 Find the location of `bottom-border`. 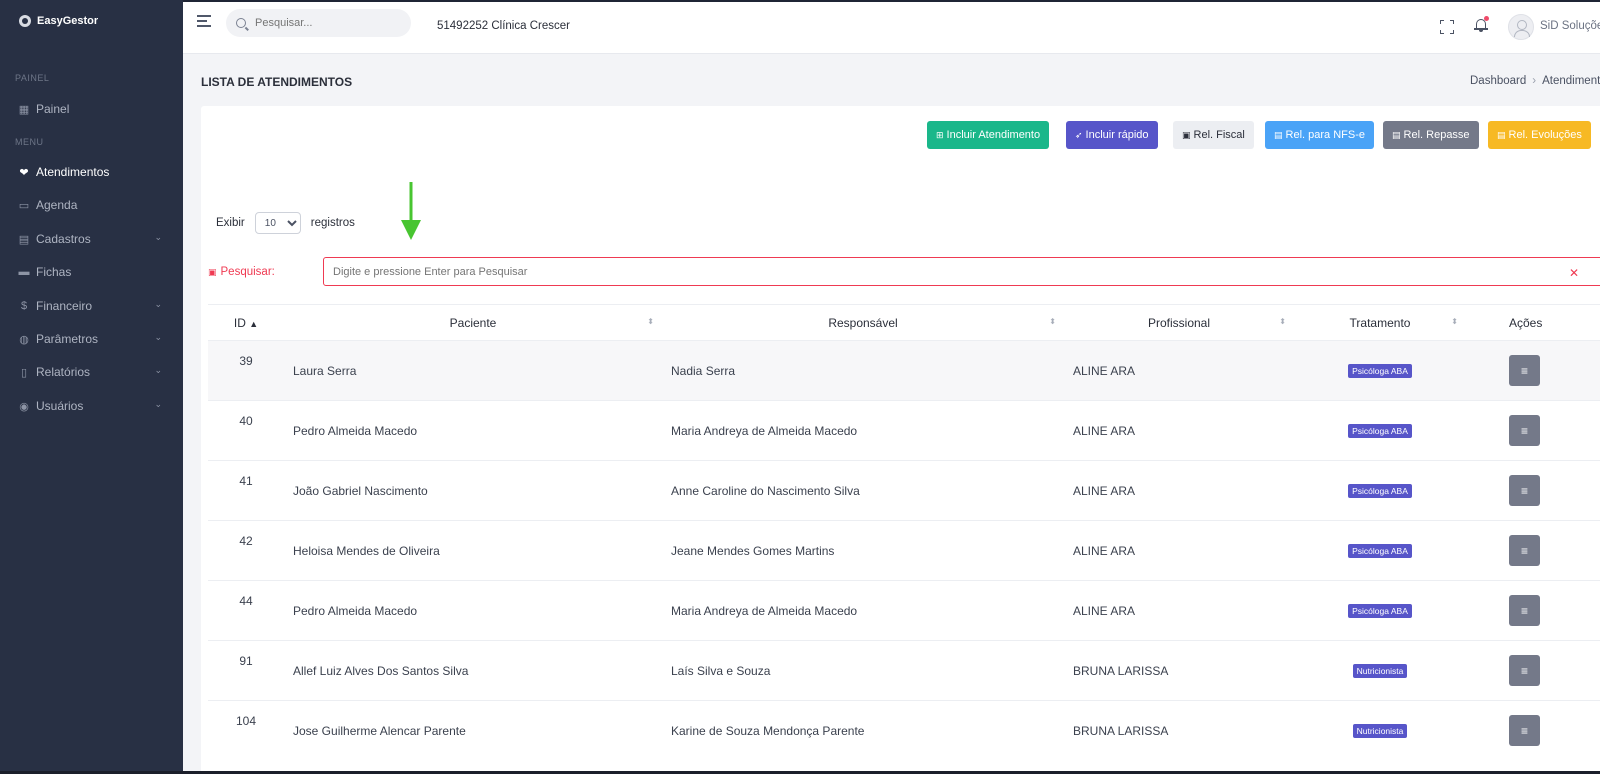

bottom-border is located at coordinates (800, 772).